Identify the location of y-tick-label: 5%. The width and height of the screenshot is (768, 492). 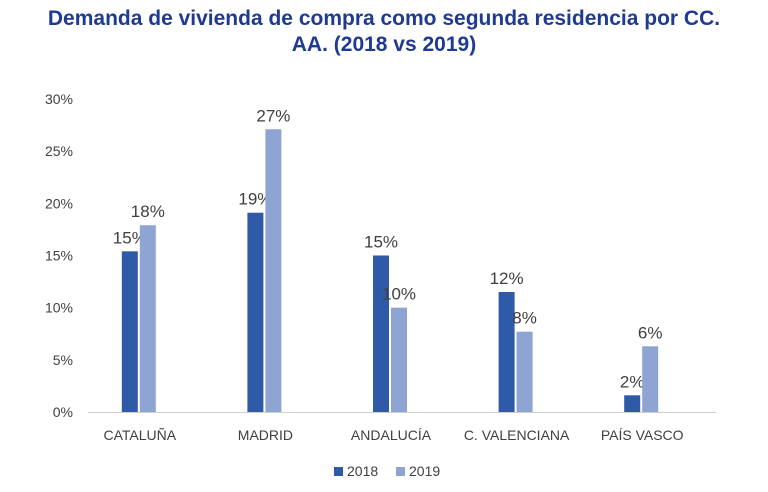
(63, 360).